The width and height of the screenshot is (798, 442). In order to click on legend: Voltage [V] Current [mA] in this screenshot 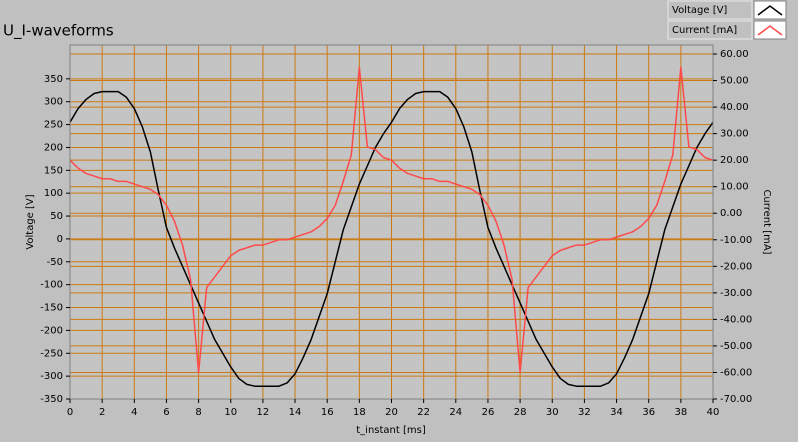, I will do `click(727, 20)`.